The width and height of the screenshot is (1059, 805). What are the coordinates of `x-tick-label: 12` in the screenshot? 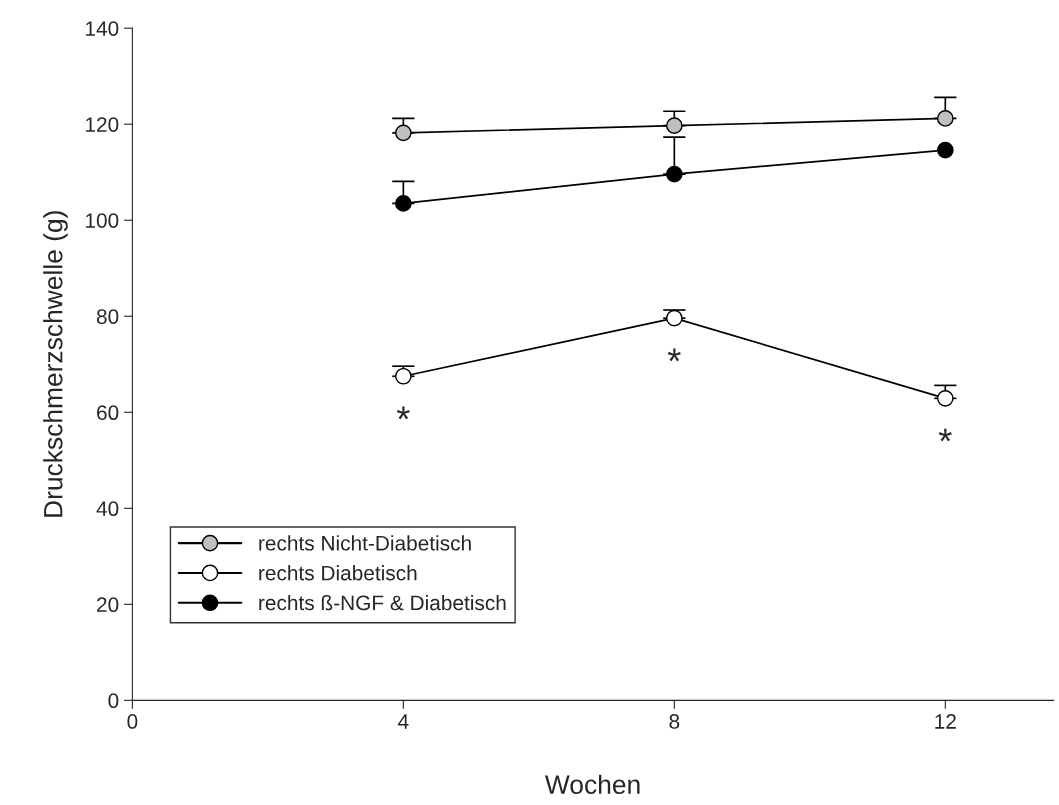 It's located at (945, 721).